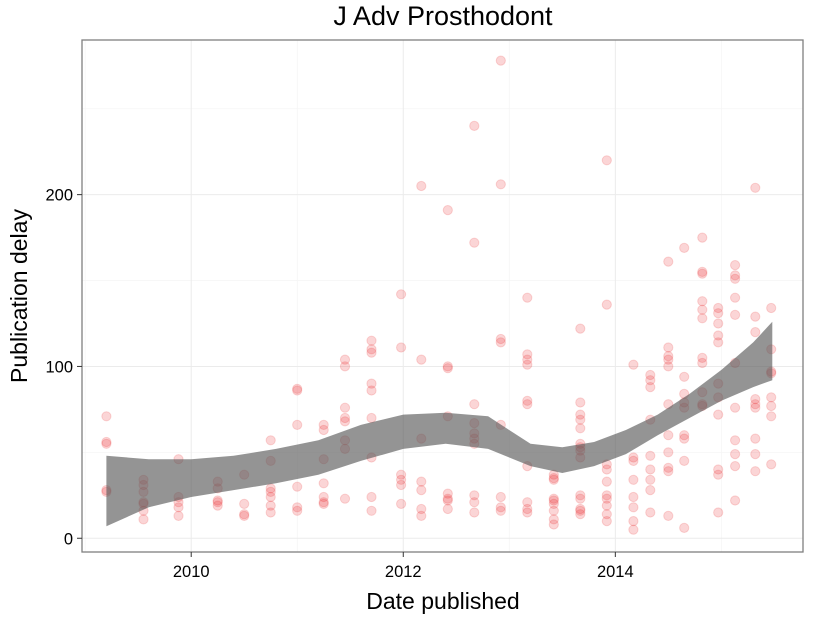 This screenshot has width=825, height=618. What do you see at coordinates (59, 196) in the screenshot?
I see `y-tick-label: 200` at bounding box center [59, 196].